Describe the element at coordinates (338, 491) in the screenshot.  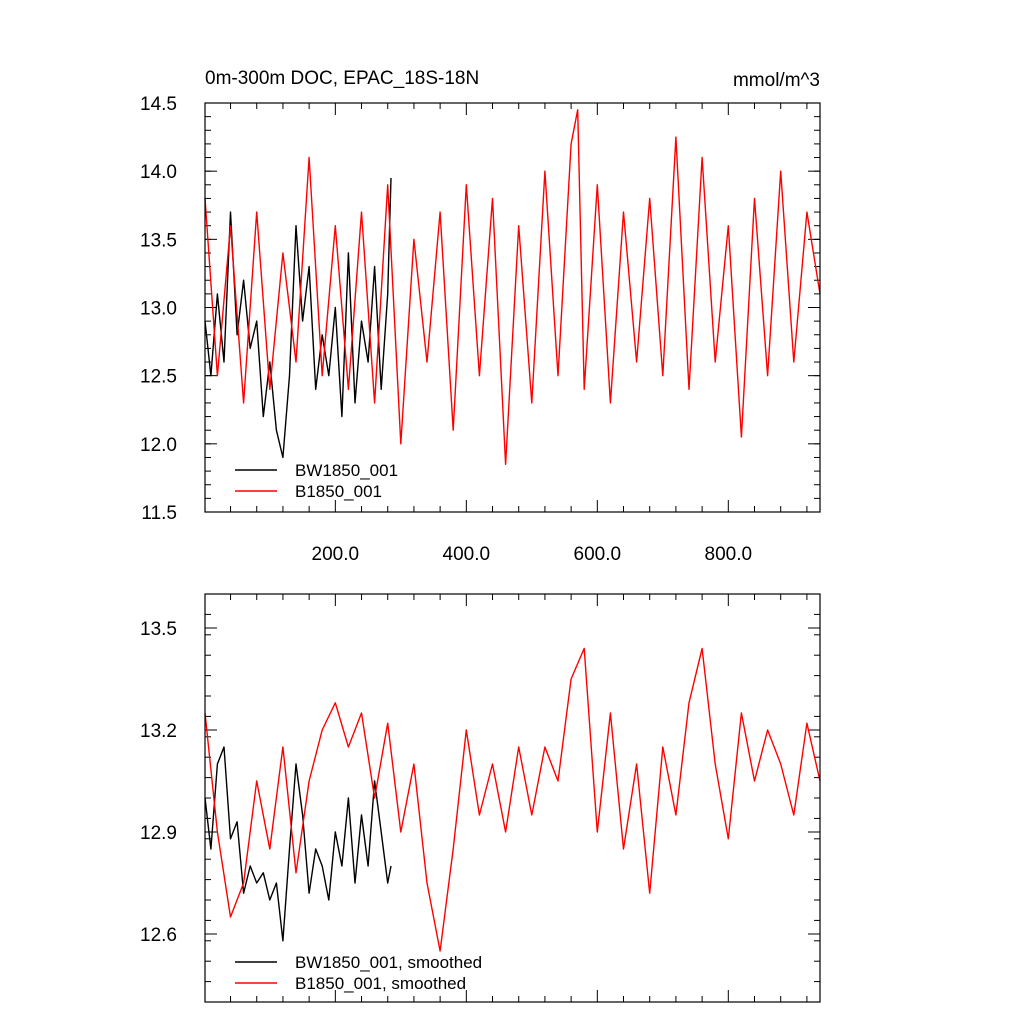
I see `top-legend-label-1: B1850_001` at that location.